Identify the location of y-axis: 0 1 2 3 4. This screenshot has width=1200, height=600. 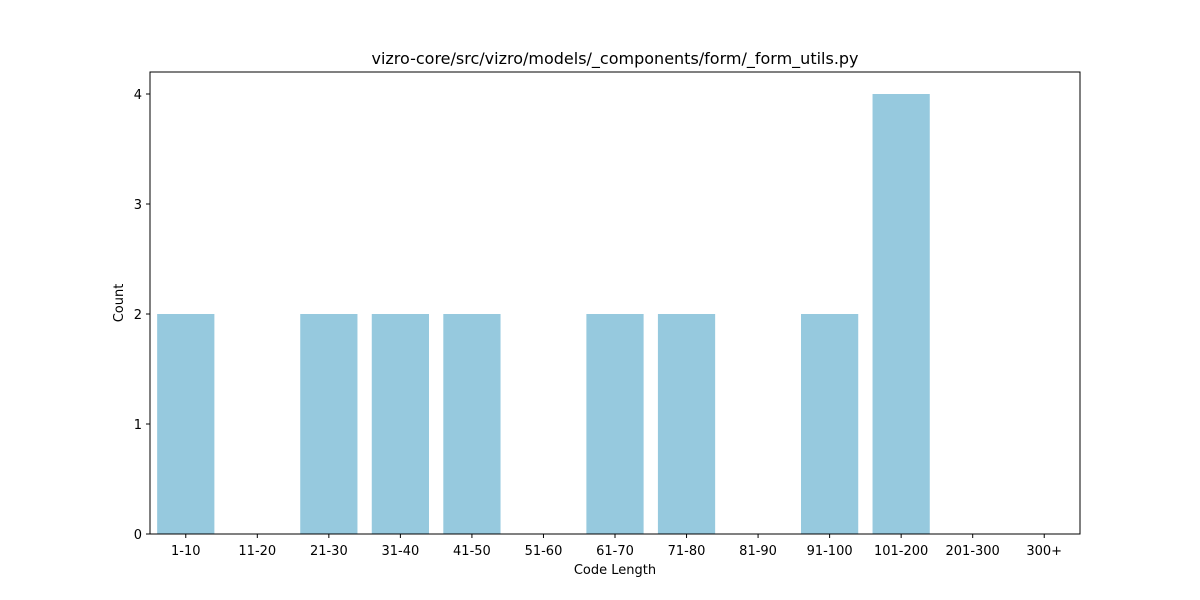
(142, 315).